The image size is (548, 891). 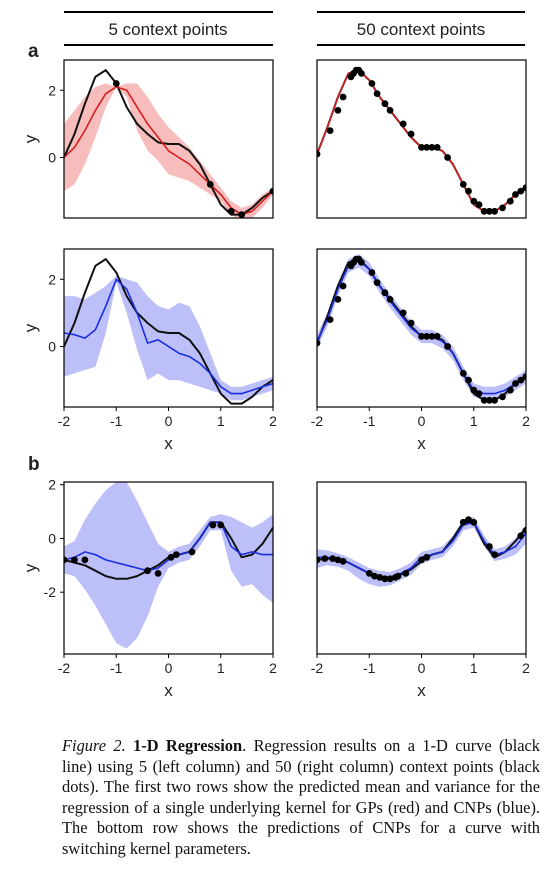 I want to click on y-tick-label: -2, so click(x=50, y=592).